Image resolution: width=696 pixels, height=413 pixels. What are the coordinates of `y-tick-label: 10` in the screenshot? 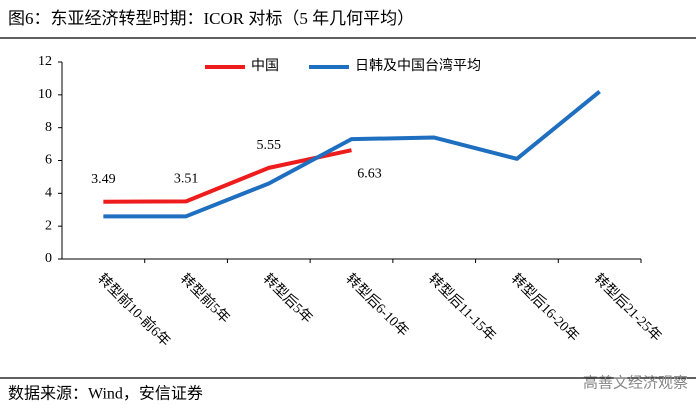 It's located at (45, 94).